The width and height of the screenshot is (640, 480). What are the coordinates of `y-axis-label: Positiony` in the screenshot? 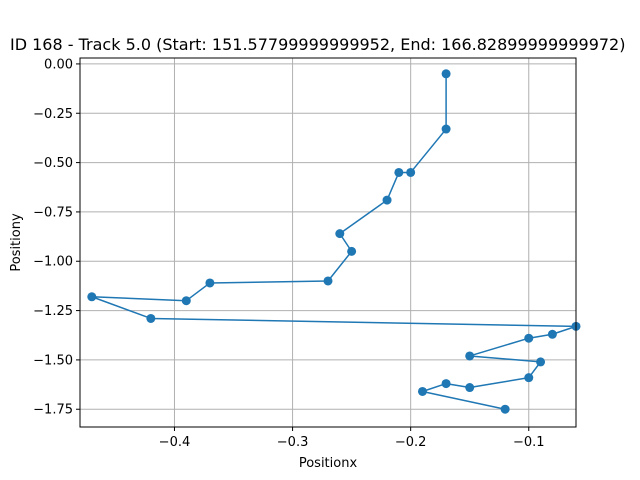 It's located at (16, 242).